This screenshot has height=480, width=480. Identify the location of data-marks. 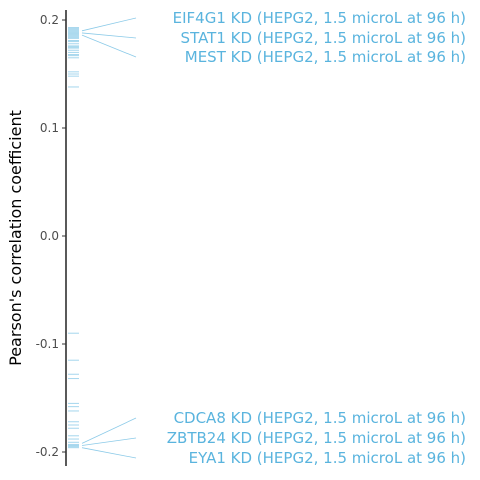
(73, 238).